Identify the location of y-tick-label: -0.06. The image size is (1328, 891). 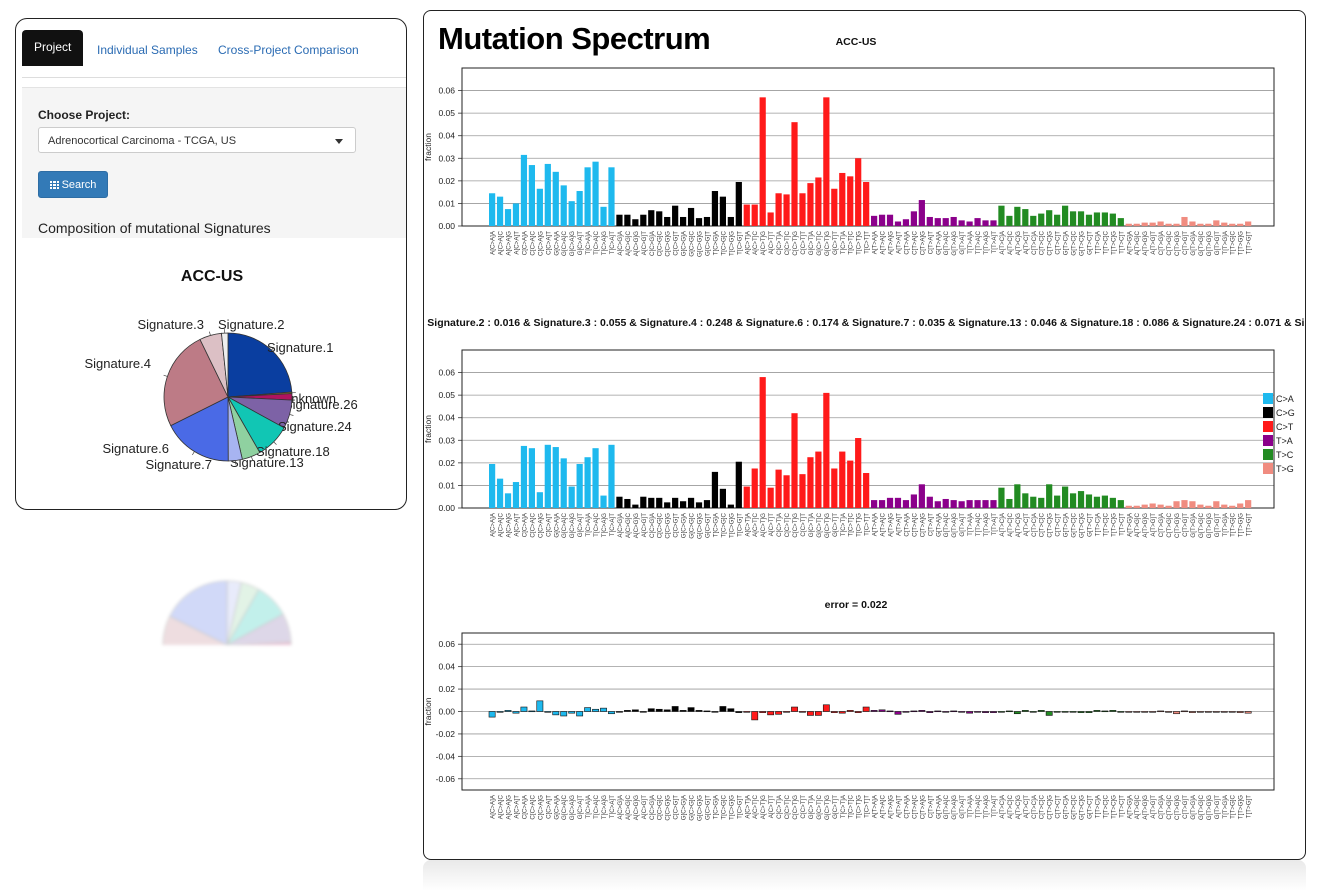
(446, 779).